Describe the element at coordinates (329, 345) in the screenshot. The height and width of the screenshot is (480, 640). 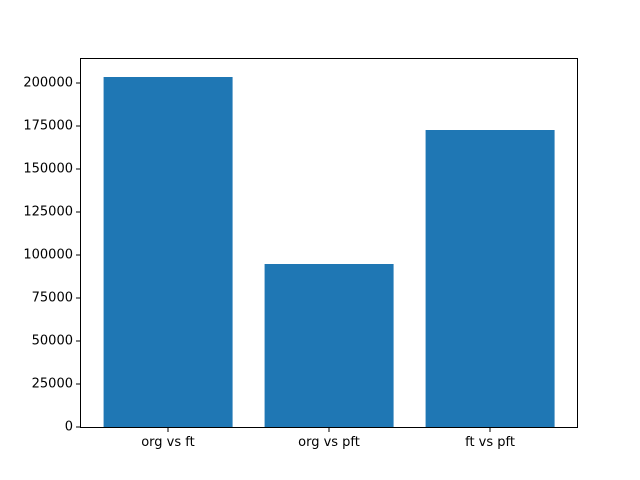
I see `bar-org-vs-pft` at that location.